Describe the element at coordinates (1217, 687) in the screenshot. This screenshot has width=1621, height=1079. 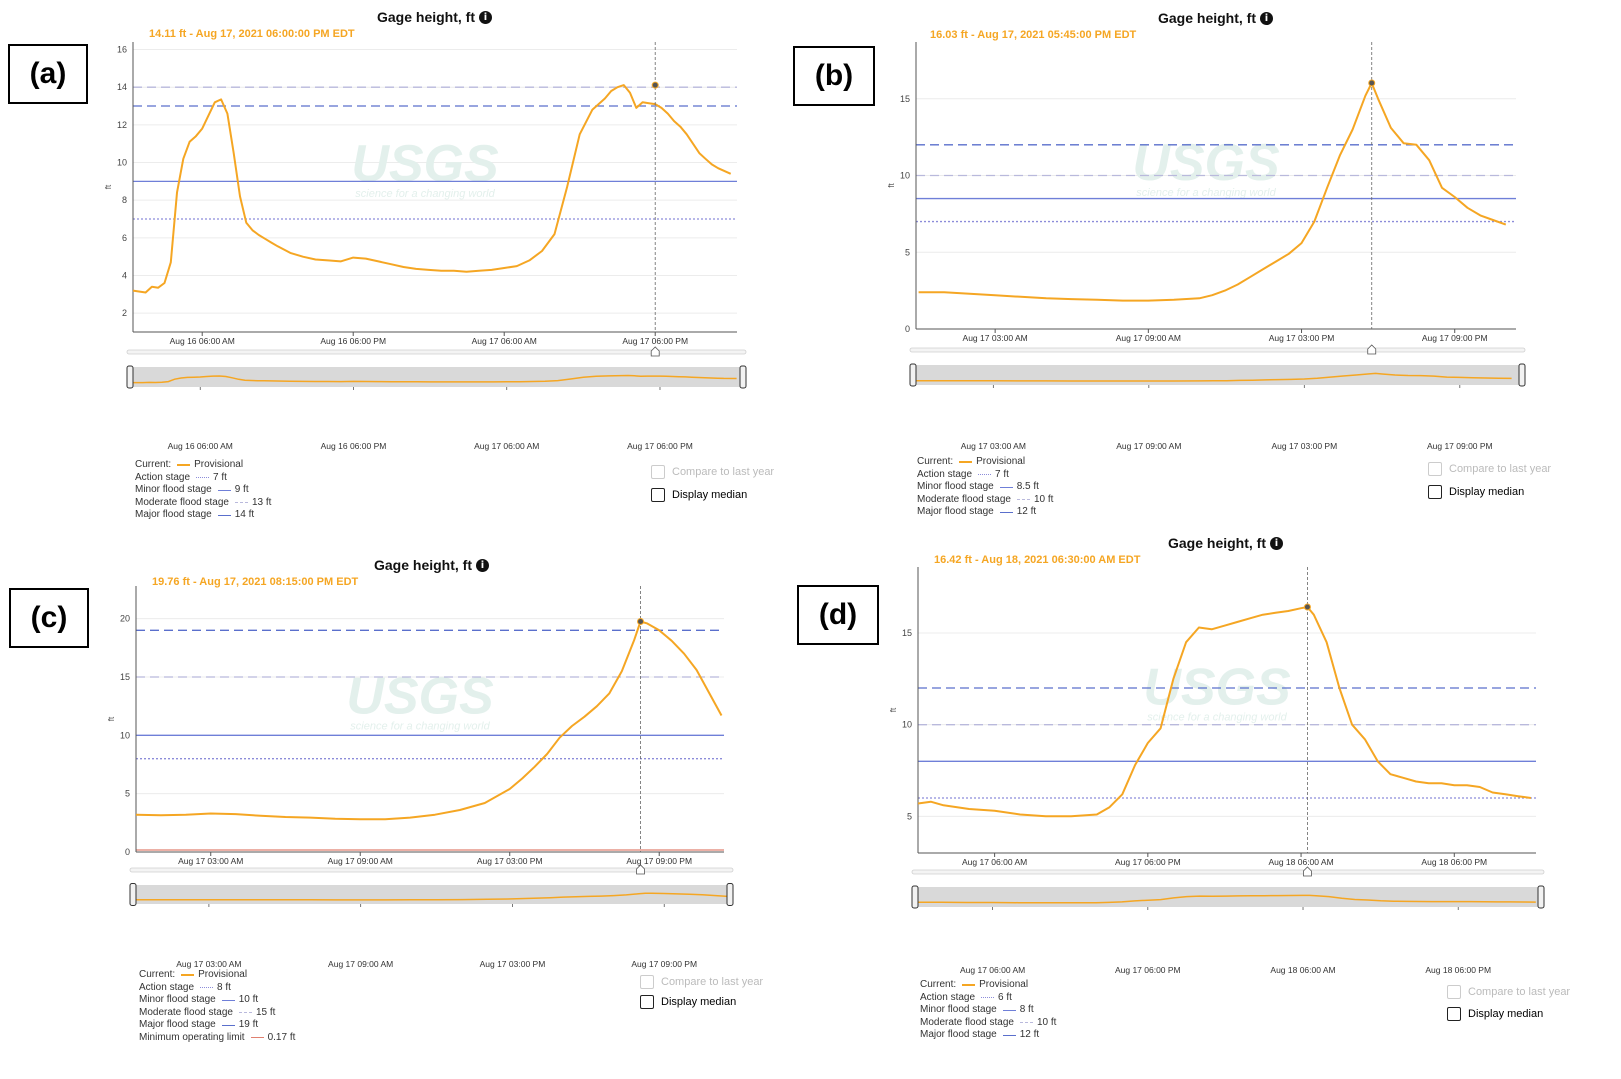
I see `usgs-watermark: USGS` at that location.